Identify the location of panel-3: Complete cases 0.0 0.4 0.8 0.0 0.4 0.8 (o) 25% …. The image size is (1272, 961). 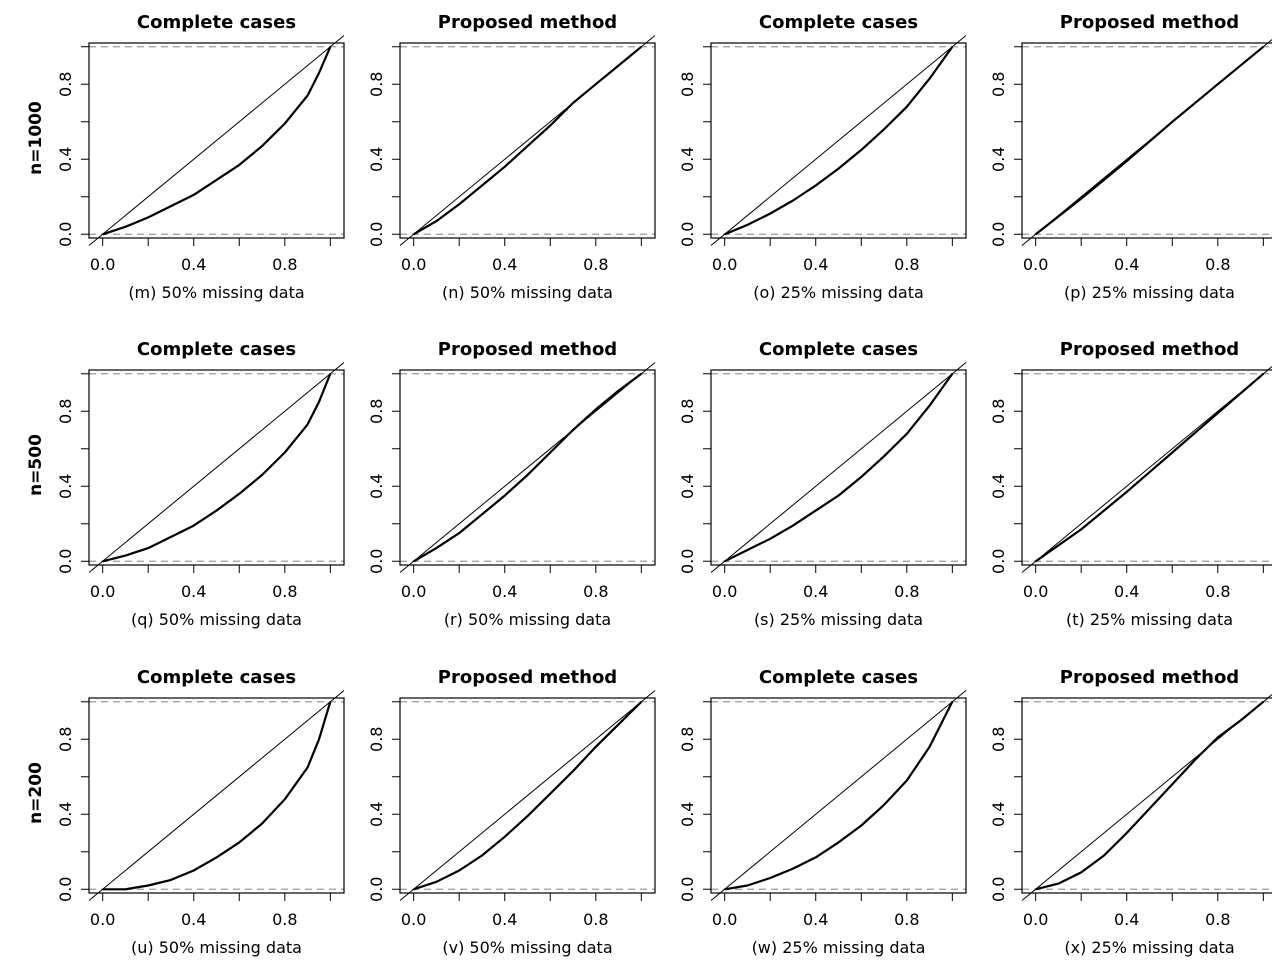
(822, 157).